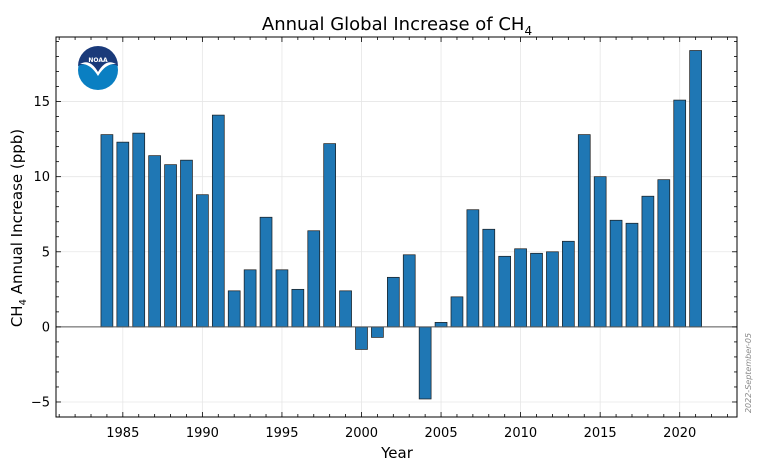  What do you see at coordinates (425, 363) in the screenshot?
I see `bar-2004` at bounding box center [425, 363].